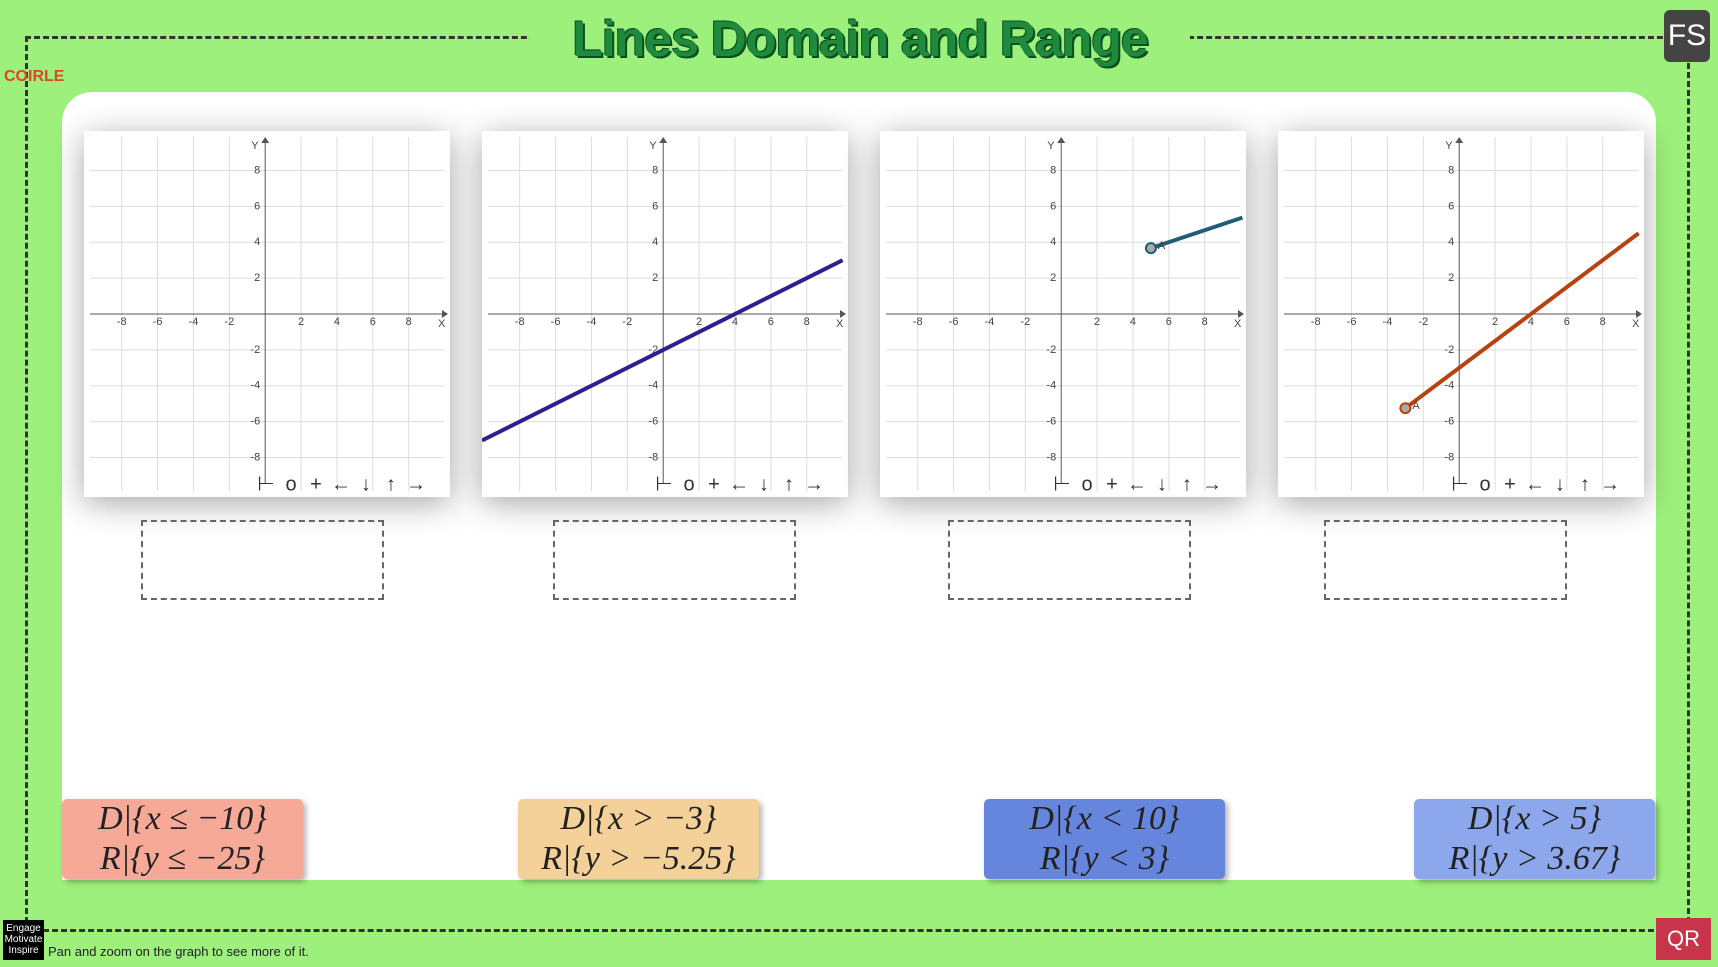 Image resolution: width=1718 pixels, height=967 pixels. Describe the element at coordinates (1687, 36) in the screenshot. I see `fullscreen-button: FS` at that location.